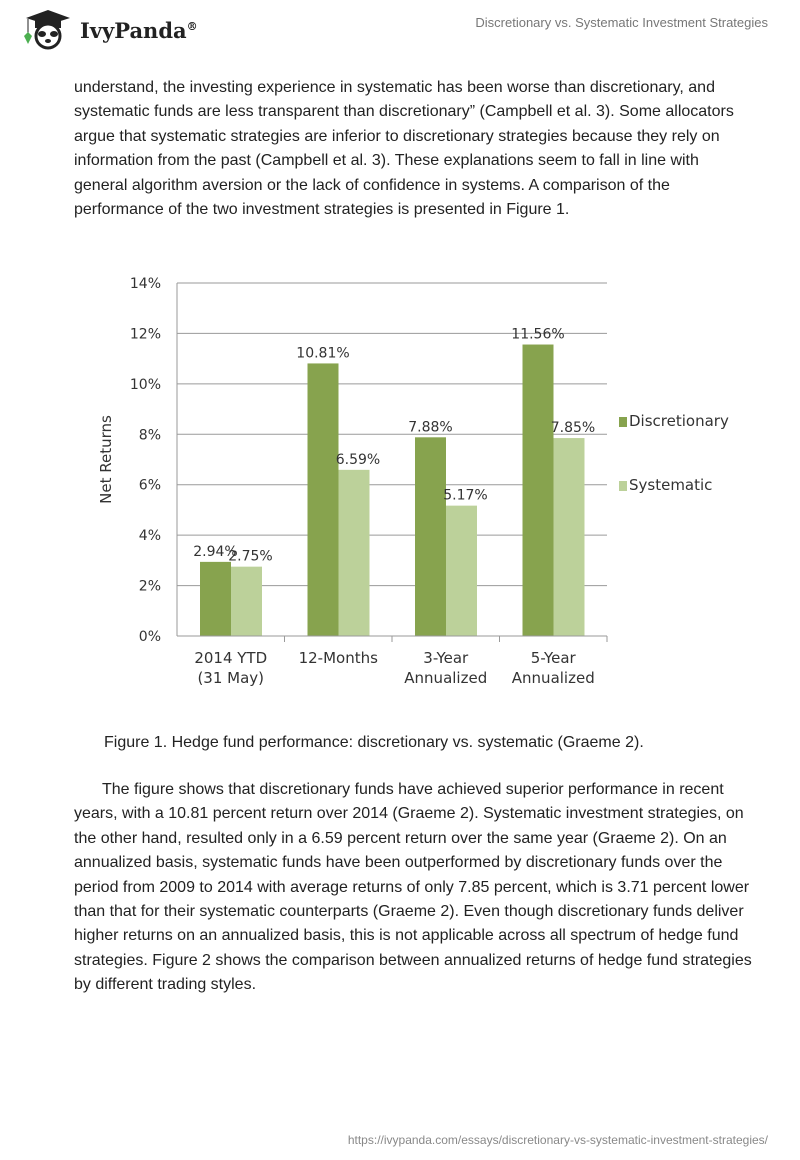  What do you see at coordinates (192, 26) in the screenshot?
I see `registered-mark: ®` at bounding box center [192, 26].